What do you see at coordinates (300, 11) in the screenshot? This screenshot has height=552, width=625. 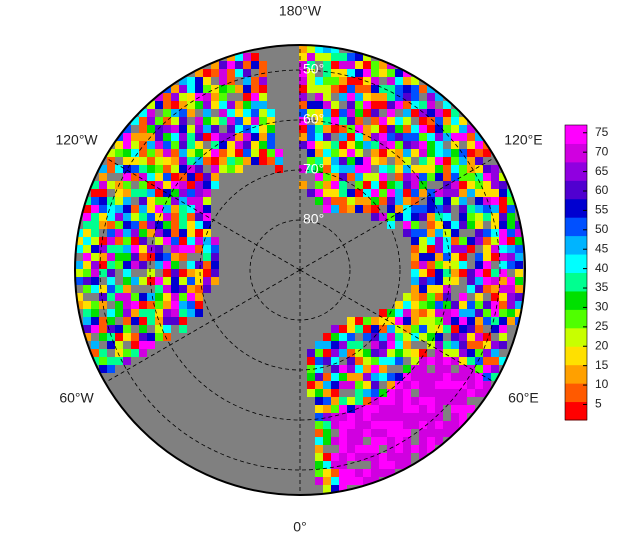 I see `longitude-label: 180°W` at bounding box center [300, 11].